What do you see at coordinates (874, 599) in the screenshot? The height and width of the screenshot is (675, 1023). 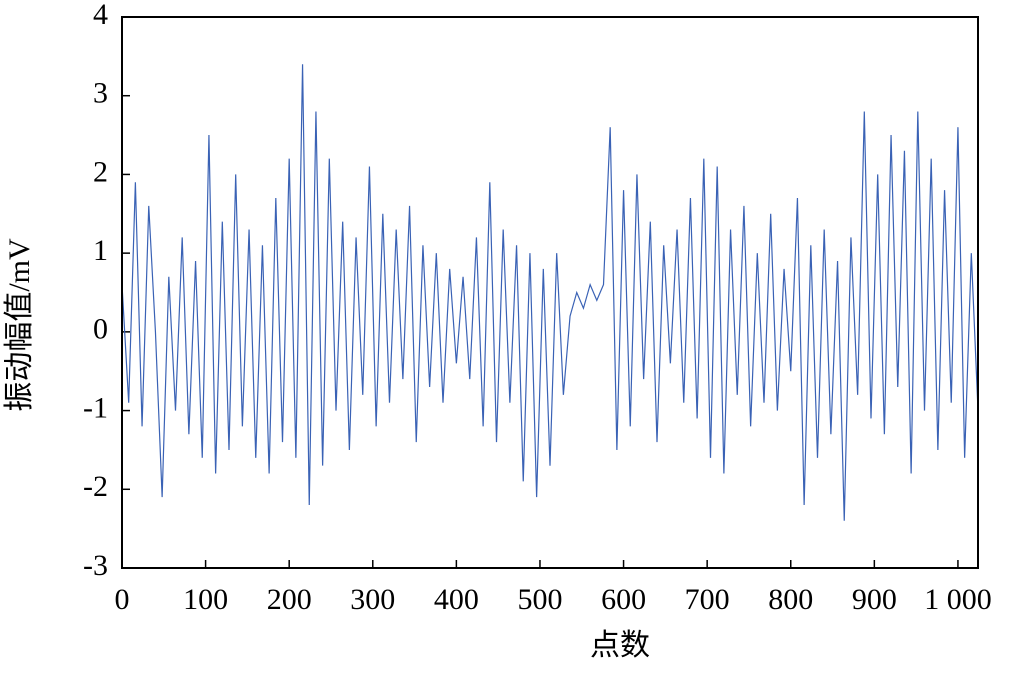 I see `x-tick-label: 900` at bounding box center [874, 599].